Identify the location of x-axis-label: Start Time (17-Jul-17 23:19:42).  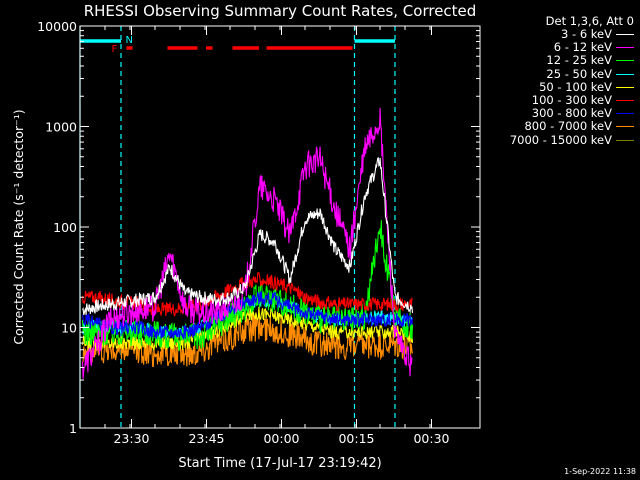
(279, 463).